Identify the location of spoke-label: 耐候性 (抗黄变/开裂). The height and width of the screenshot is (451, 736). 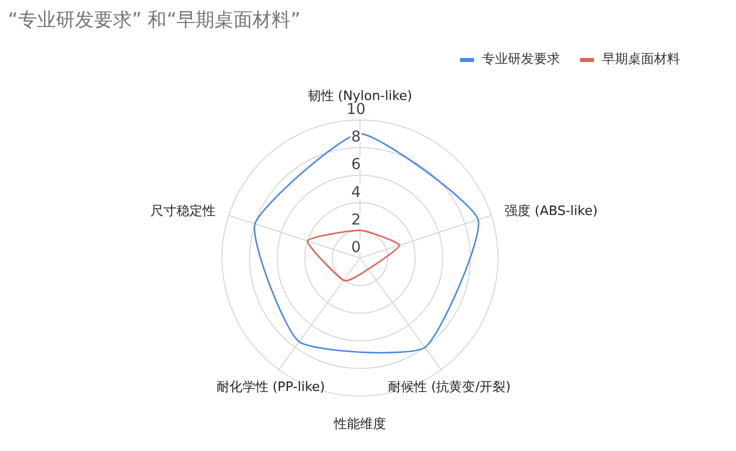
(449, 387).